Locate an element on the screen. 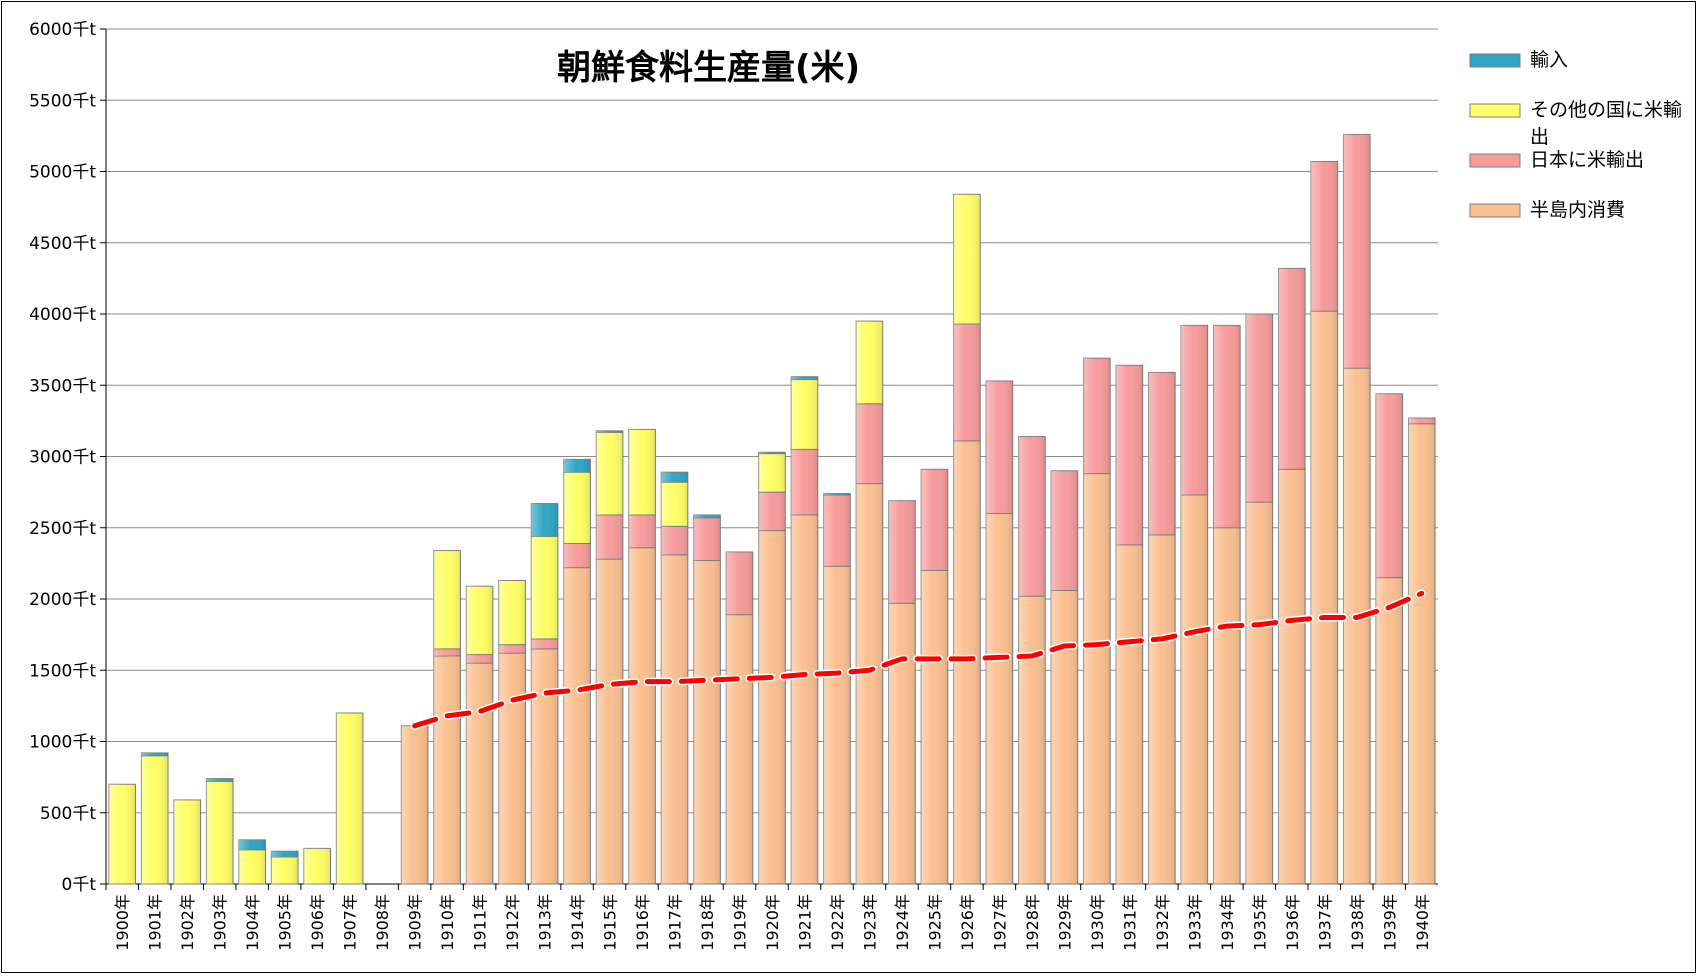  x-tick-label: 1908年 is located at coordinates (382, 922).